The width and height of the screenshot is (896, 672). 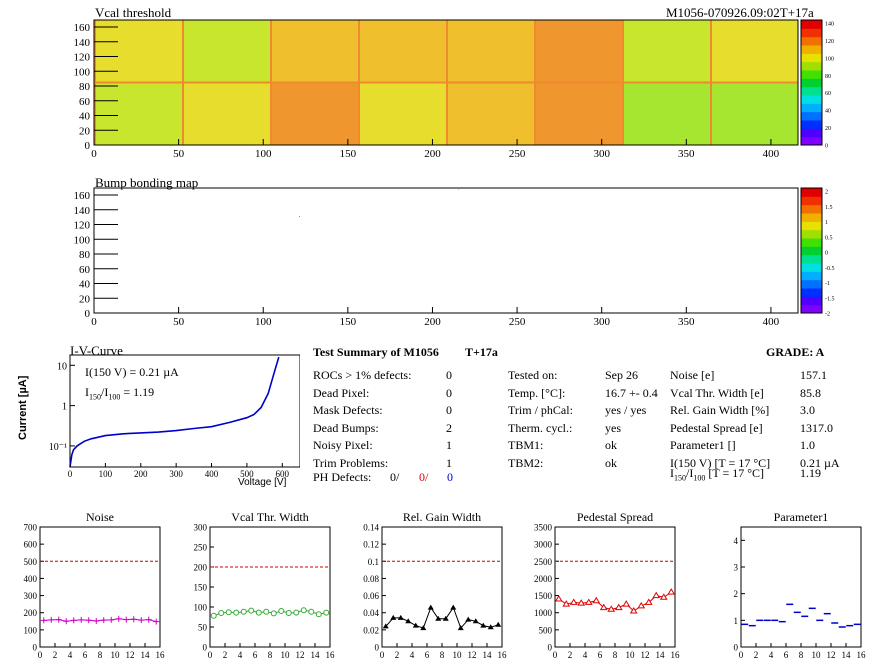 I want to click on iv-curve, so click(x=174, y=412).